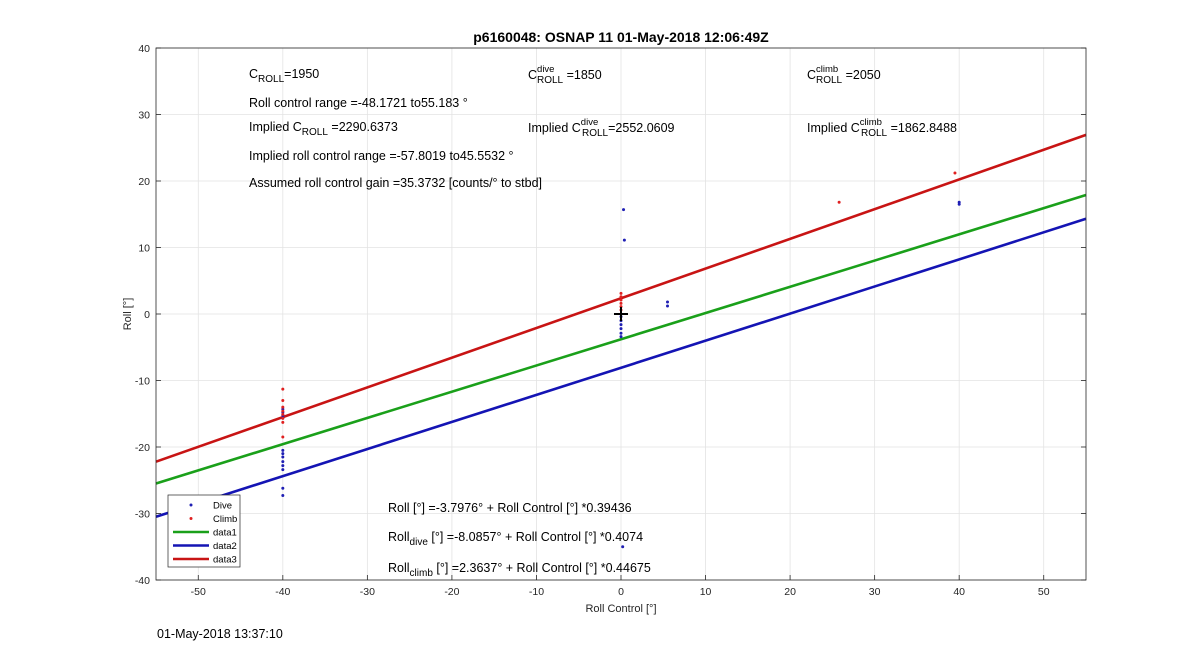  I want to click on timestamp: 01-May-2018 13:37:10, so click(220, 634).